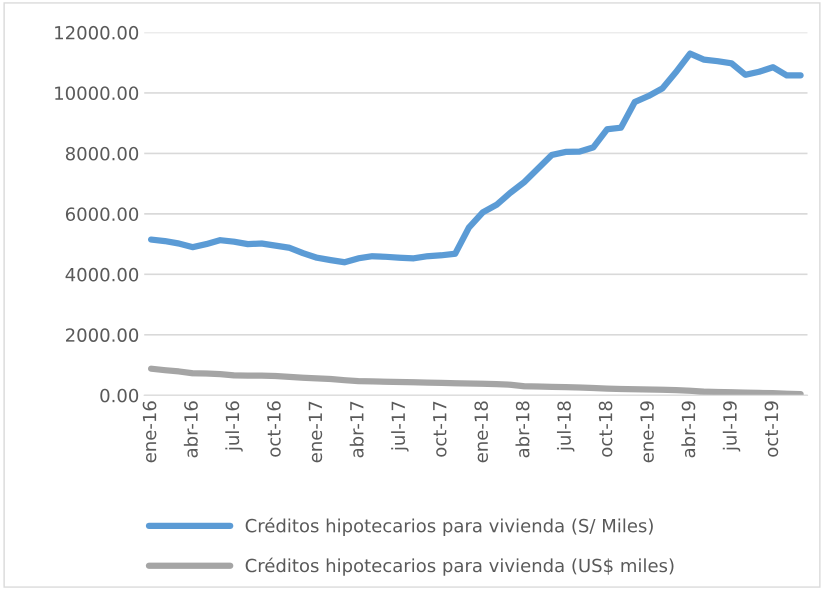 The width and height of the screenshot is (824, 590). What do you see at coordinates (274, 429) in the screenshot?
I see `x-tick-label: oct-16` at bounding box center [274, 429].